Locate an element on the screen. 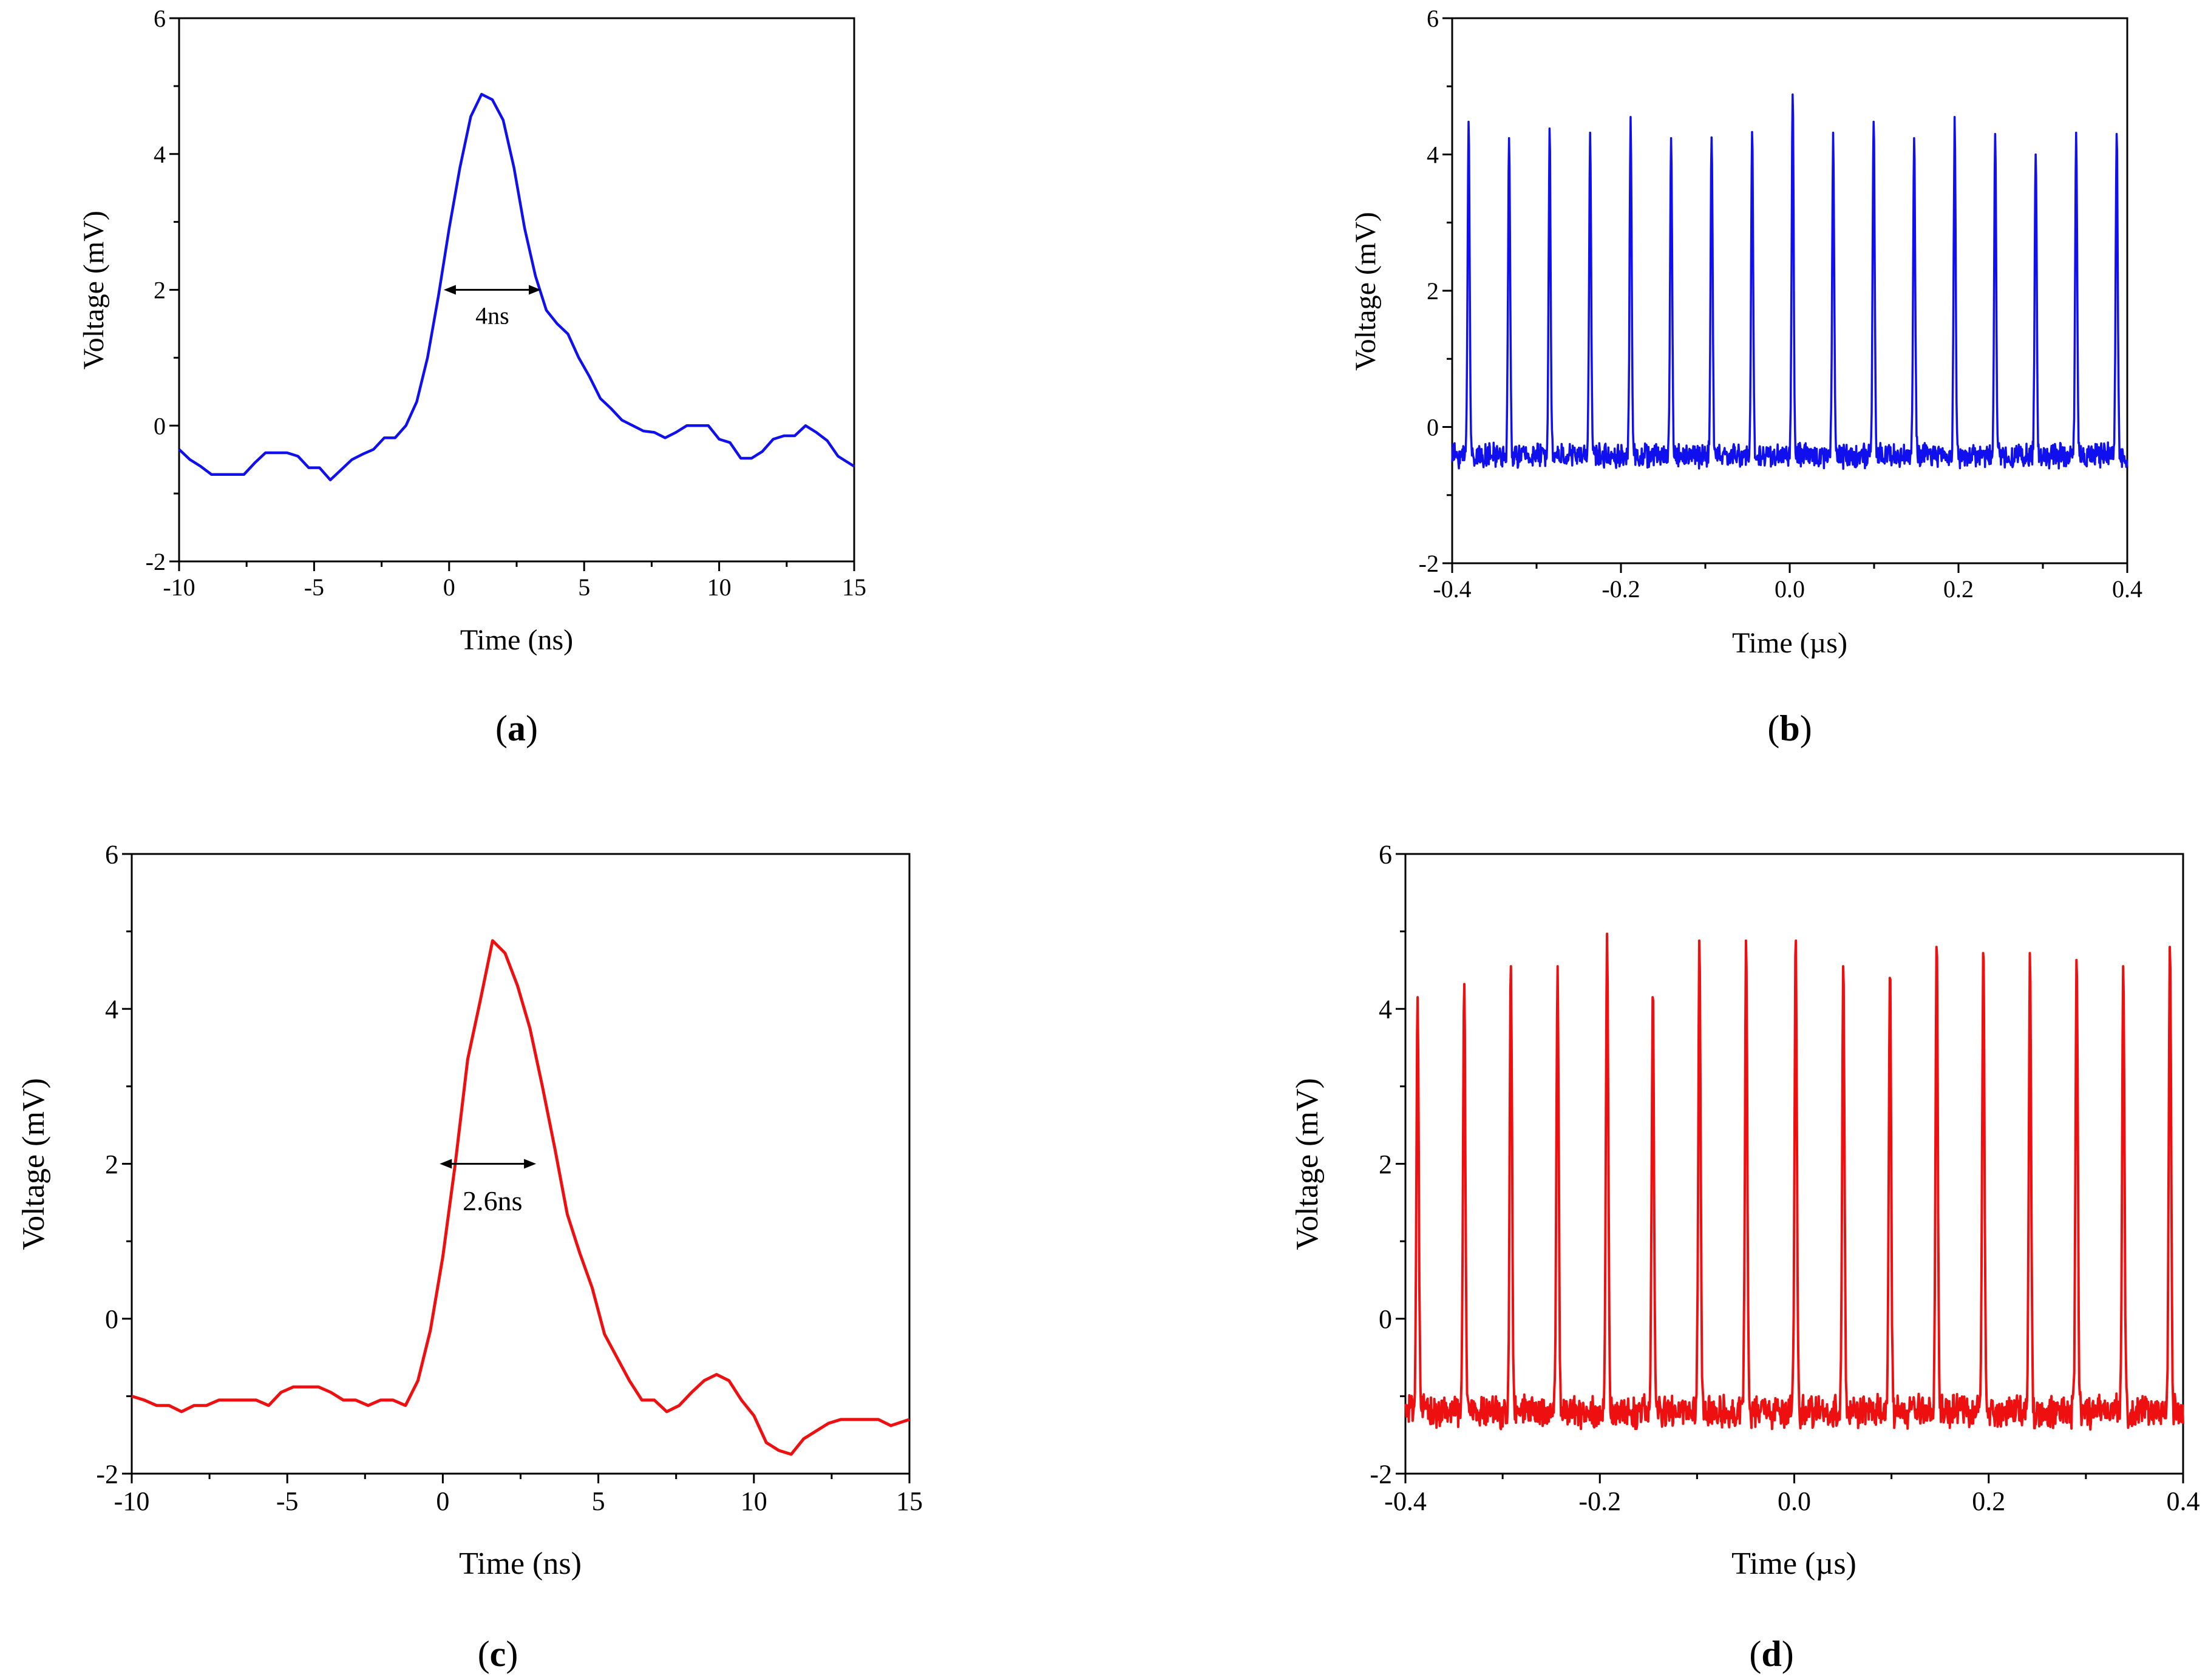  panel-c-fwhm-arrowhead-left is located at coordinates (446, 1164).